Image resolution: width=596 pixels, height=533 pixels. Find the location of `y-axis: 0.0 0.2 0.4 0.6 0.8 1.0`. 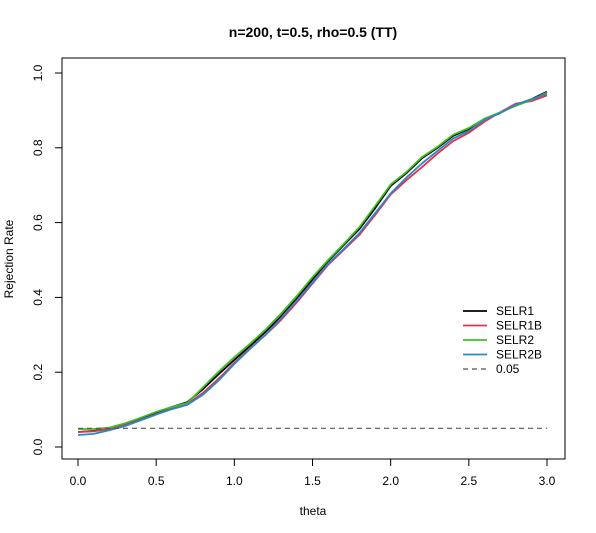

y-axis: 0.0 0.2 0.4 0.6 0.8 1.0 is located at coordinates (47, 259).